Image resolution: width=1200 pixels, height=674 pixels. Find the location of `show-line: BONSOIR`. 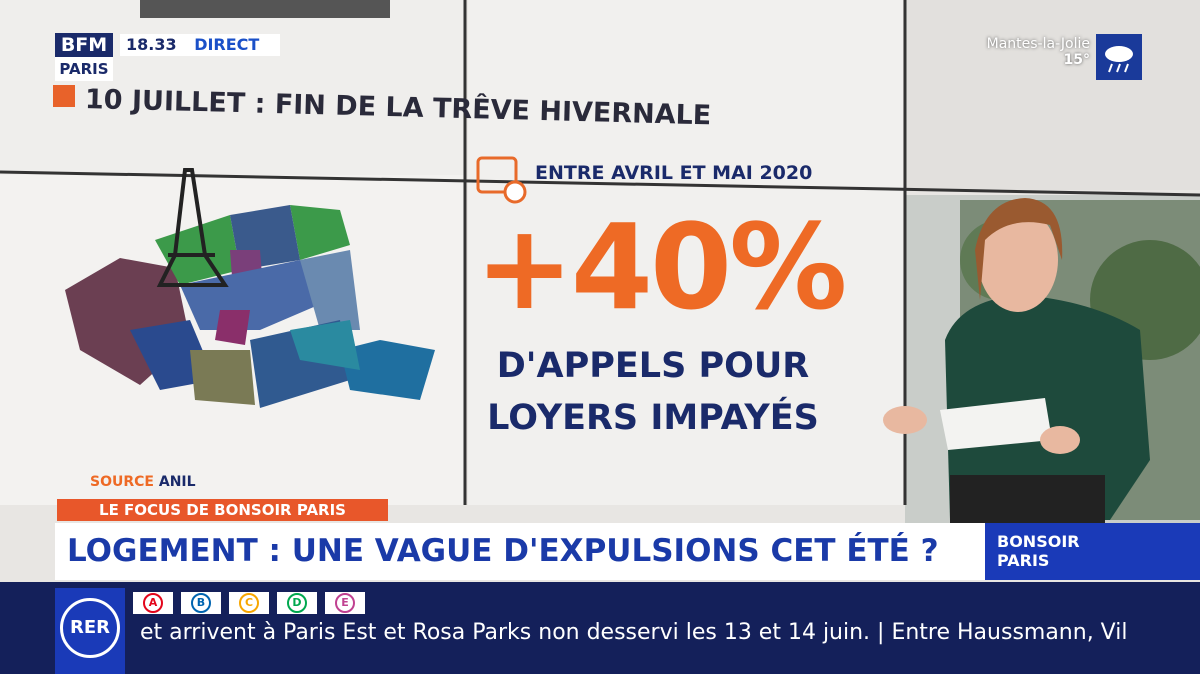

show-line: BONSOIR is located at coordinates (1038, 541).